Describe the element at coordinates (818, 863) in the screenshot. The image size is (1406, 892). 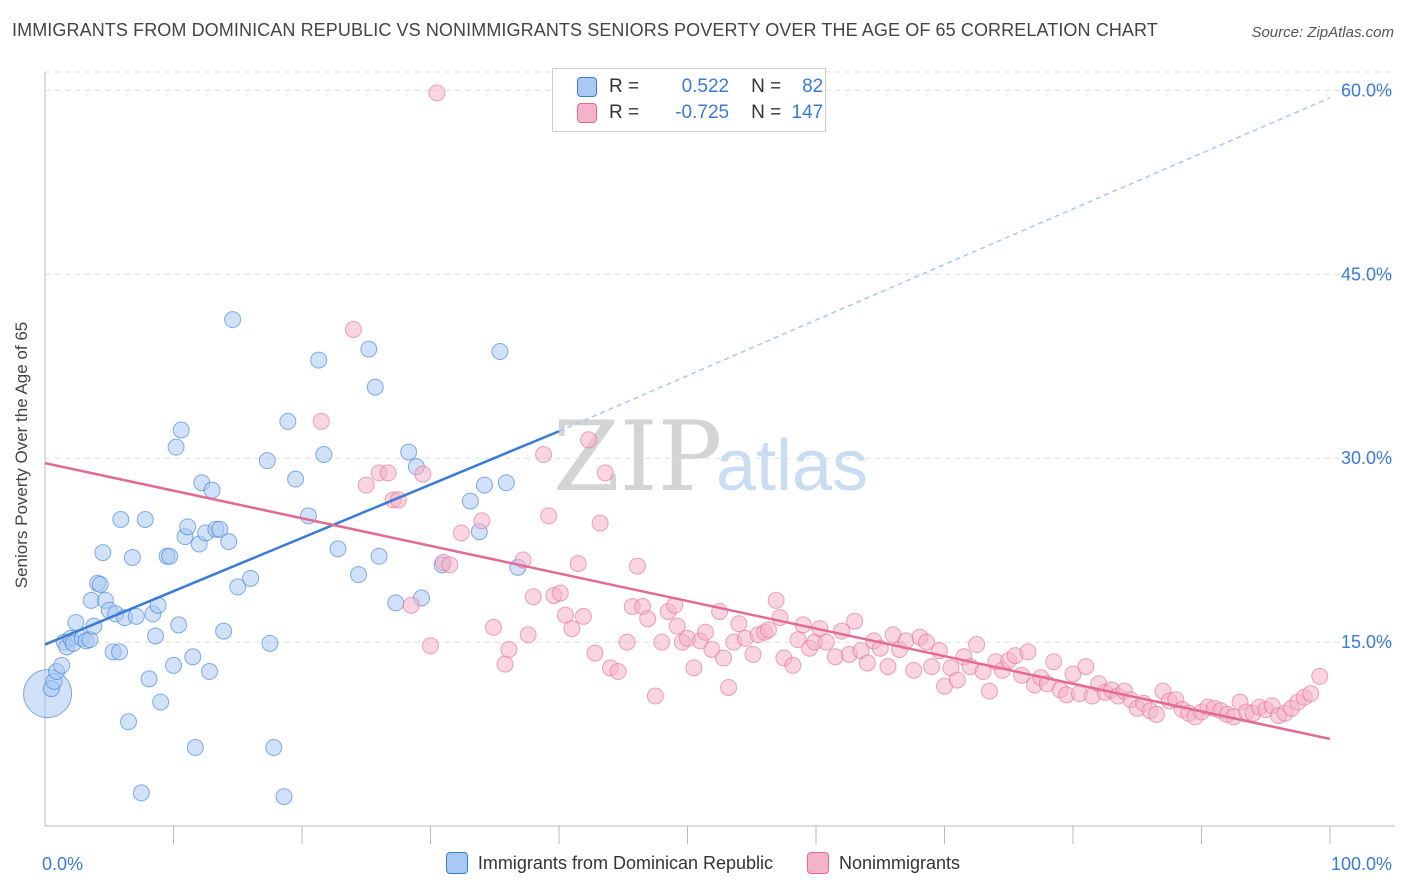
I see `legend-swatch-pink` at that location.